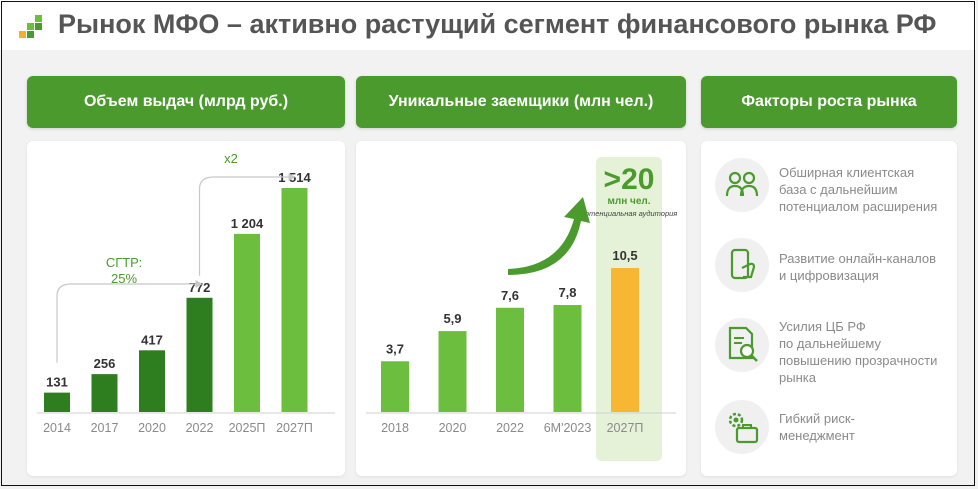 This screenshot has width=978, height=489. Describe the element at coordinates (247, 223) in the screenshot. I see `value-label: 1 204` at that location.